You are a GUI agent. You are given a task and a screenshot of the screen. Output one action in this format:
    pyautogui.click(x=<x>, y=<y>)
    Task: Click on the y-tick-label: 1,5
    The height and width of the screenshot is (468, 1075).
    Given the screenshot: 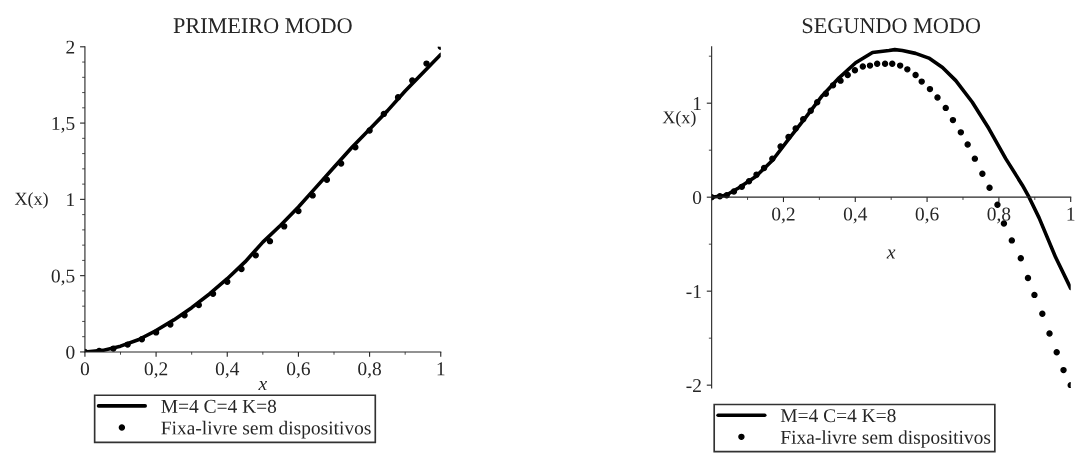 What is the action you would take?
    pyautogui.click(x=63, y=124)
    